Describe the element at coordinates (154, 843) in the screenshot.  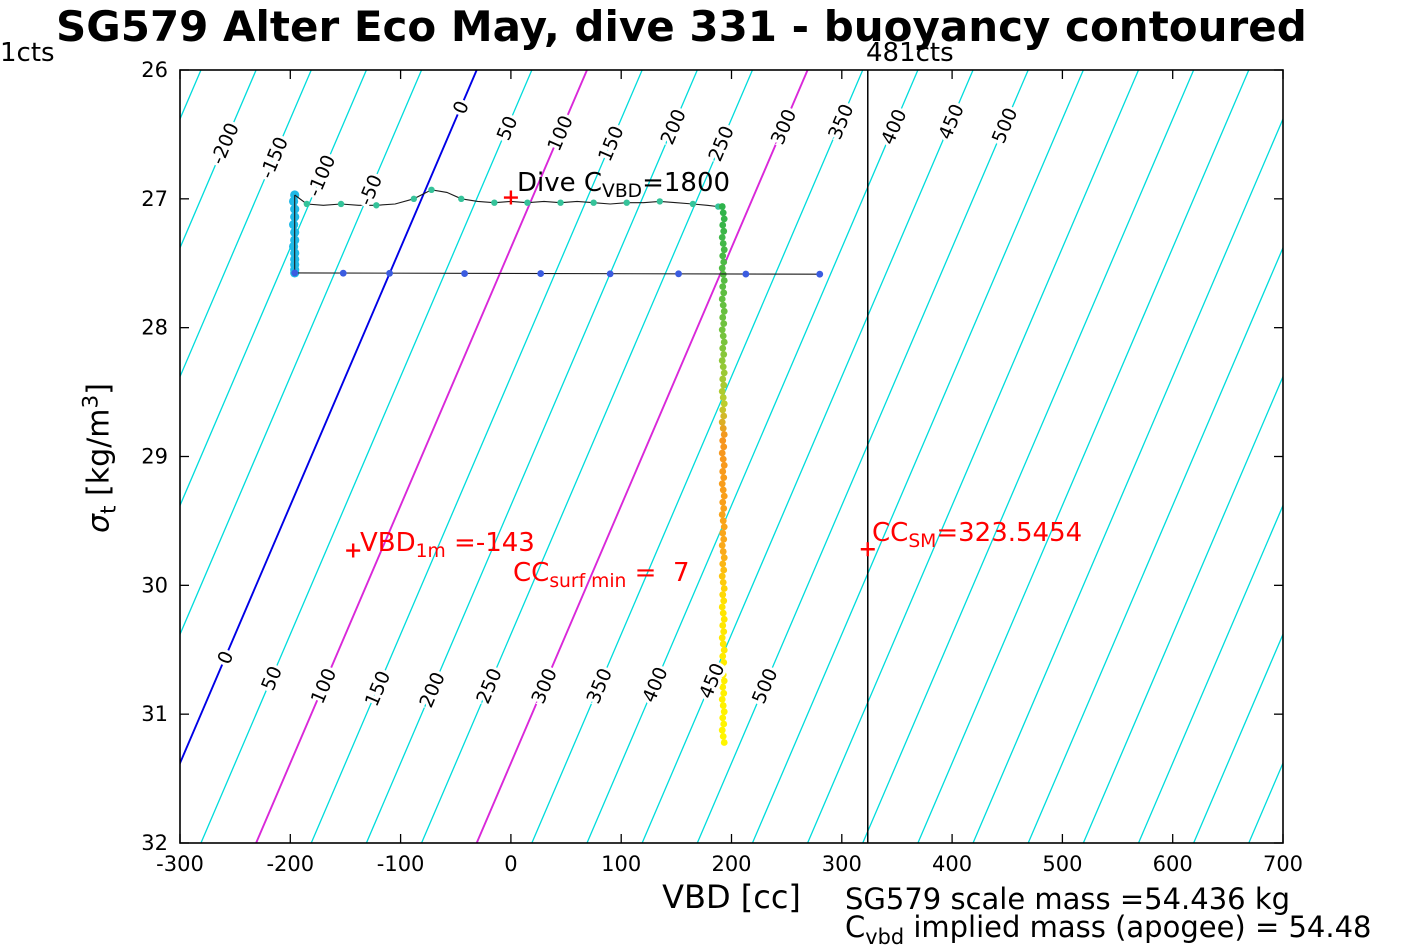
I see `y-tick-label: 32` at that location.